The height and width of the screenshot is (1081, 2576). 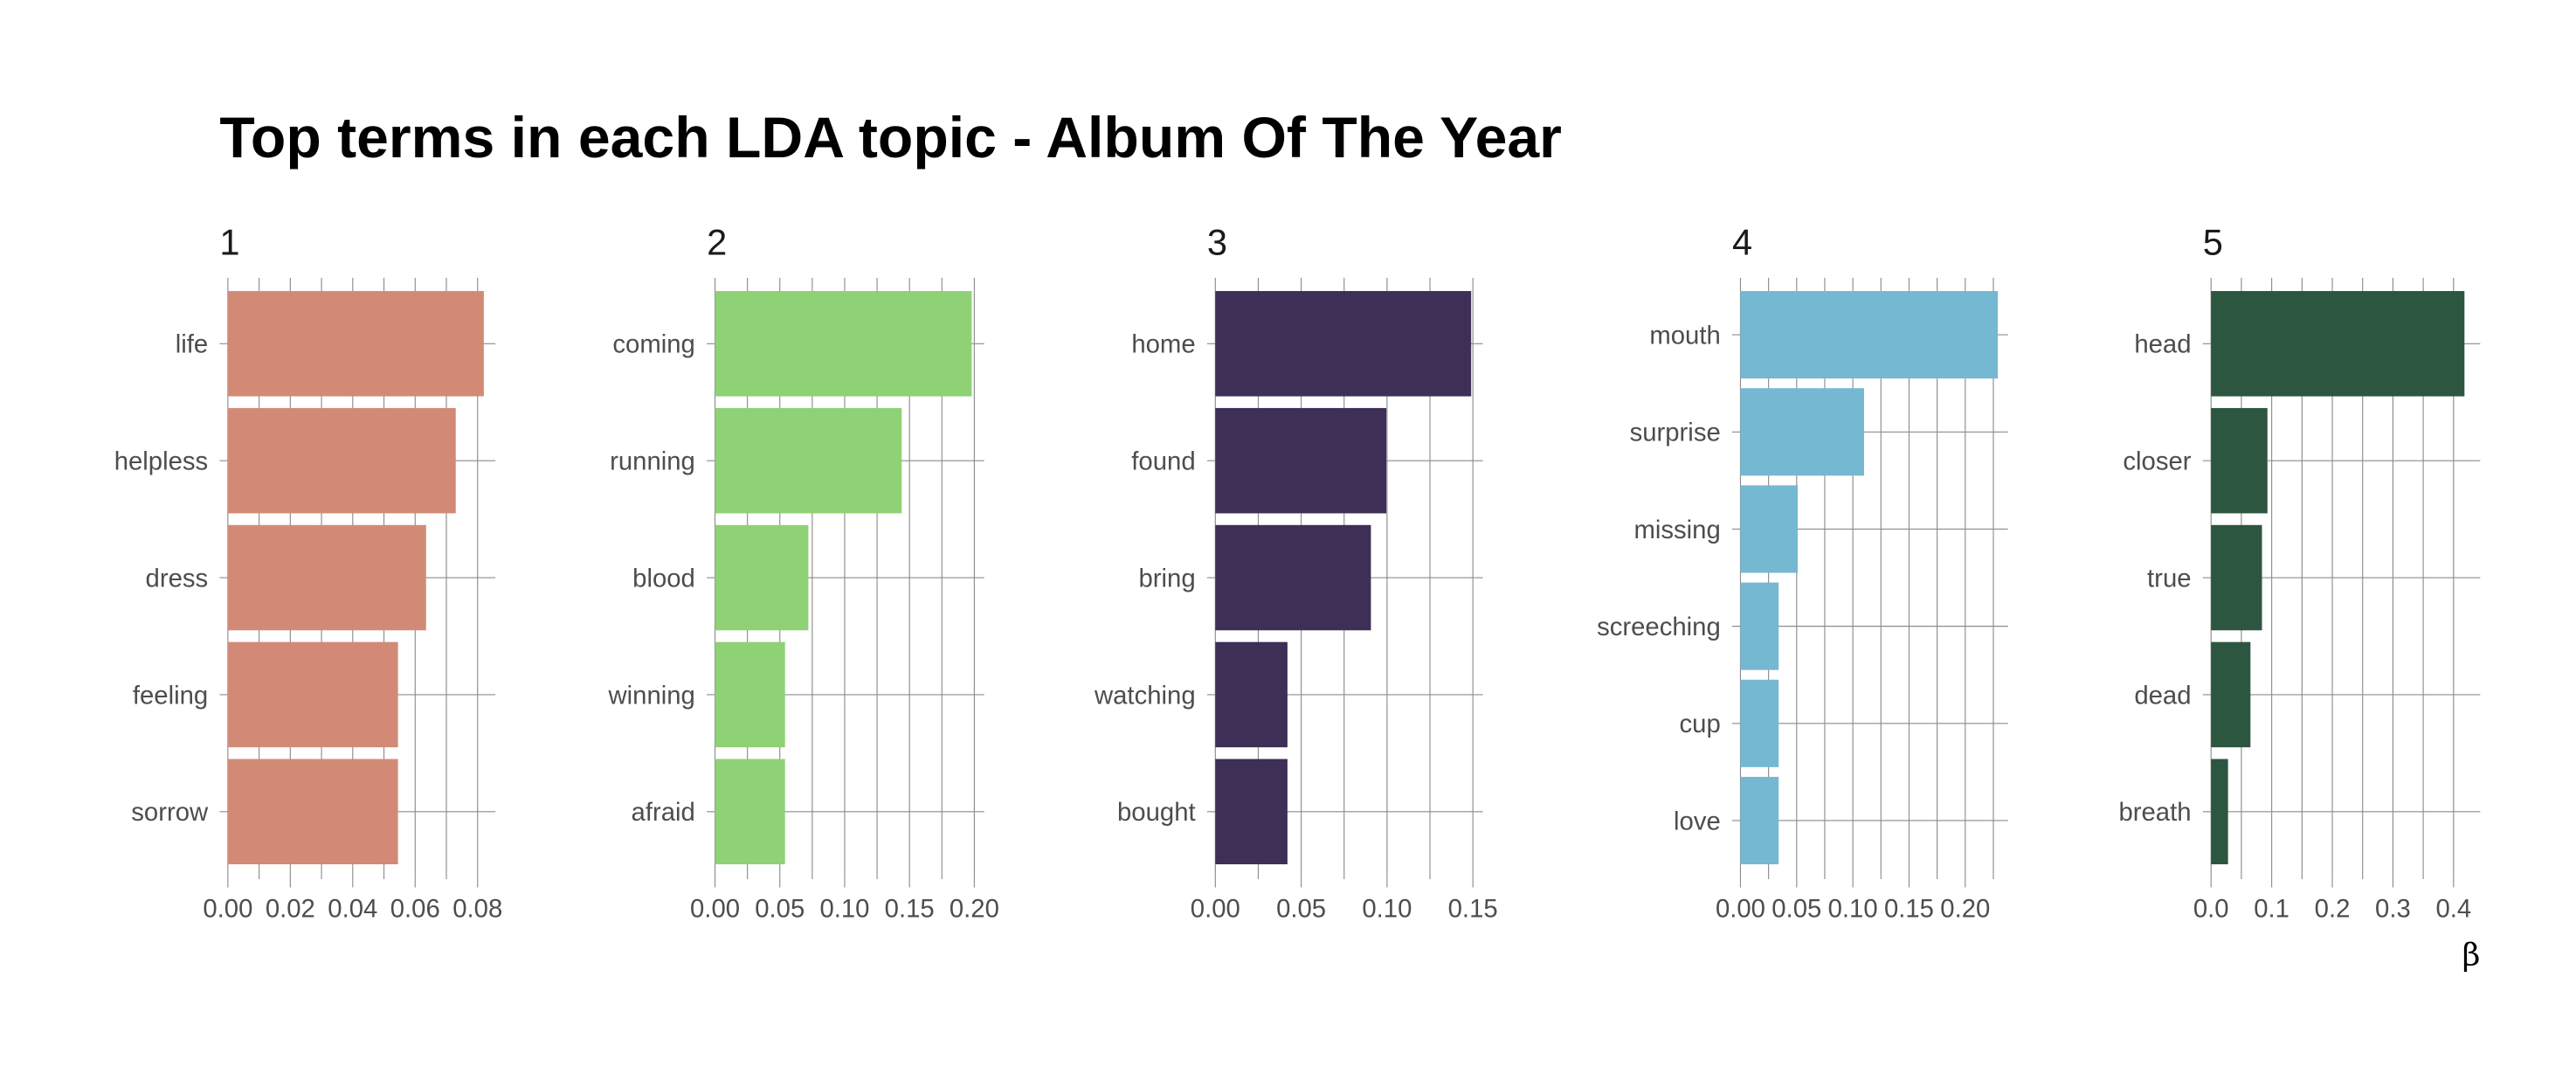 I want to click on bar-bring, so click(x=1293, y=577).